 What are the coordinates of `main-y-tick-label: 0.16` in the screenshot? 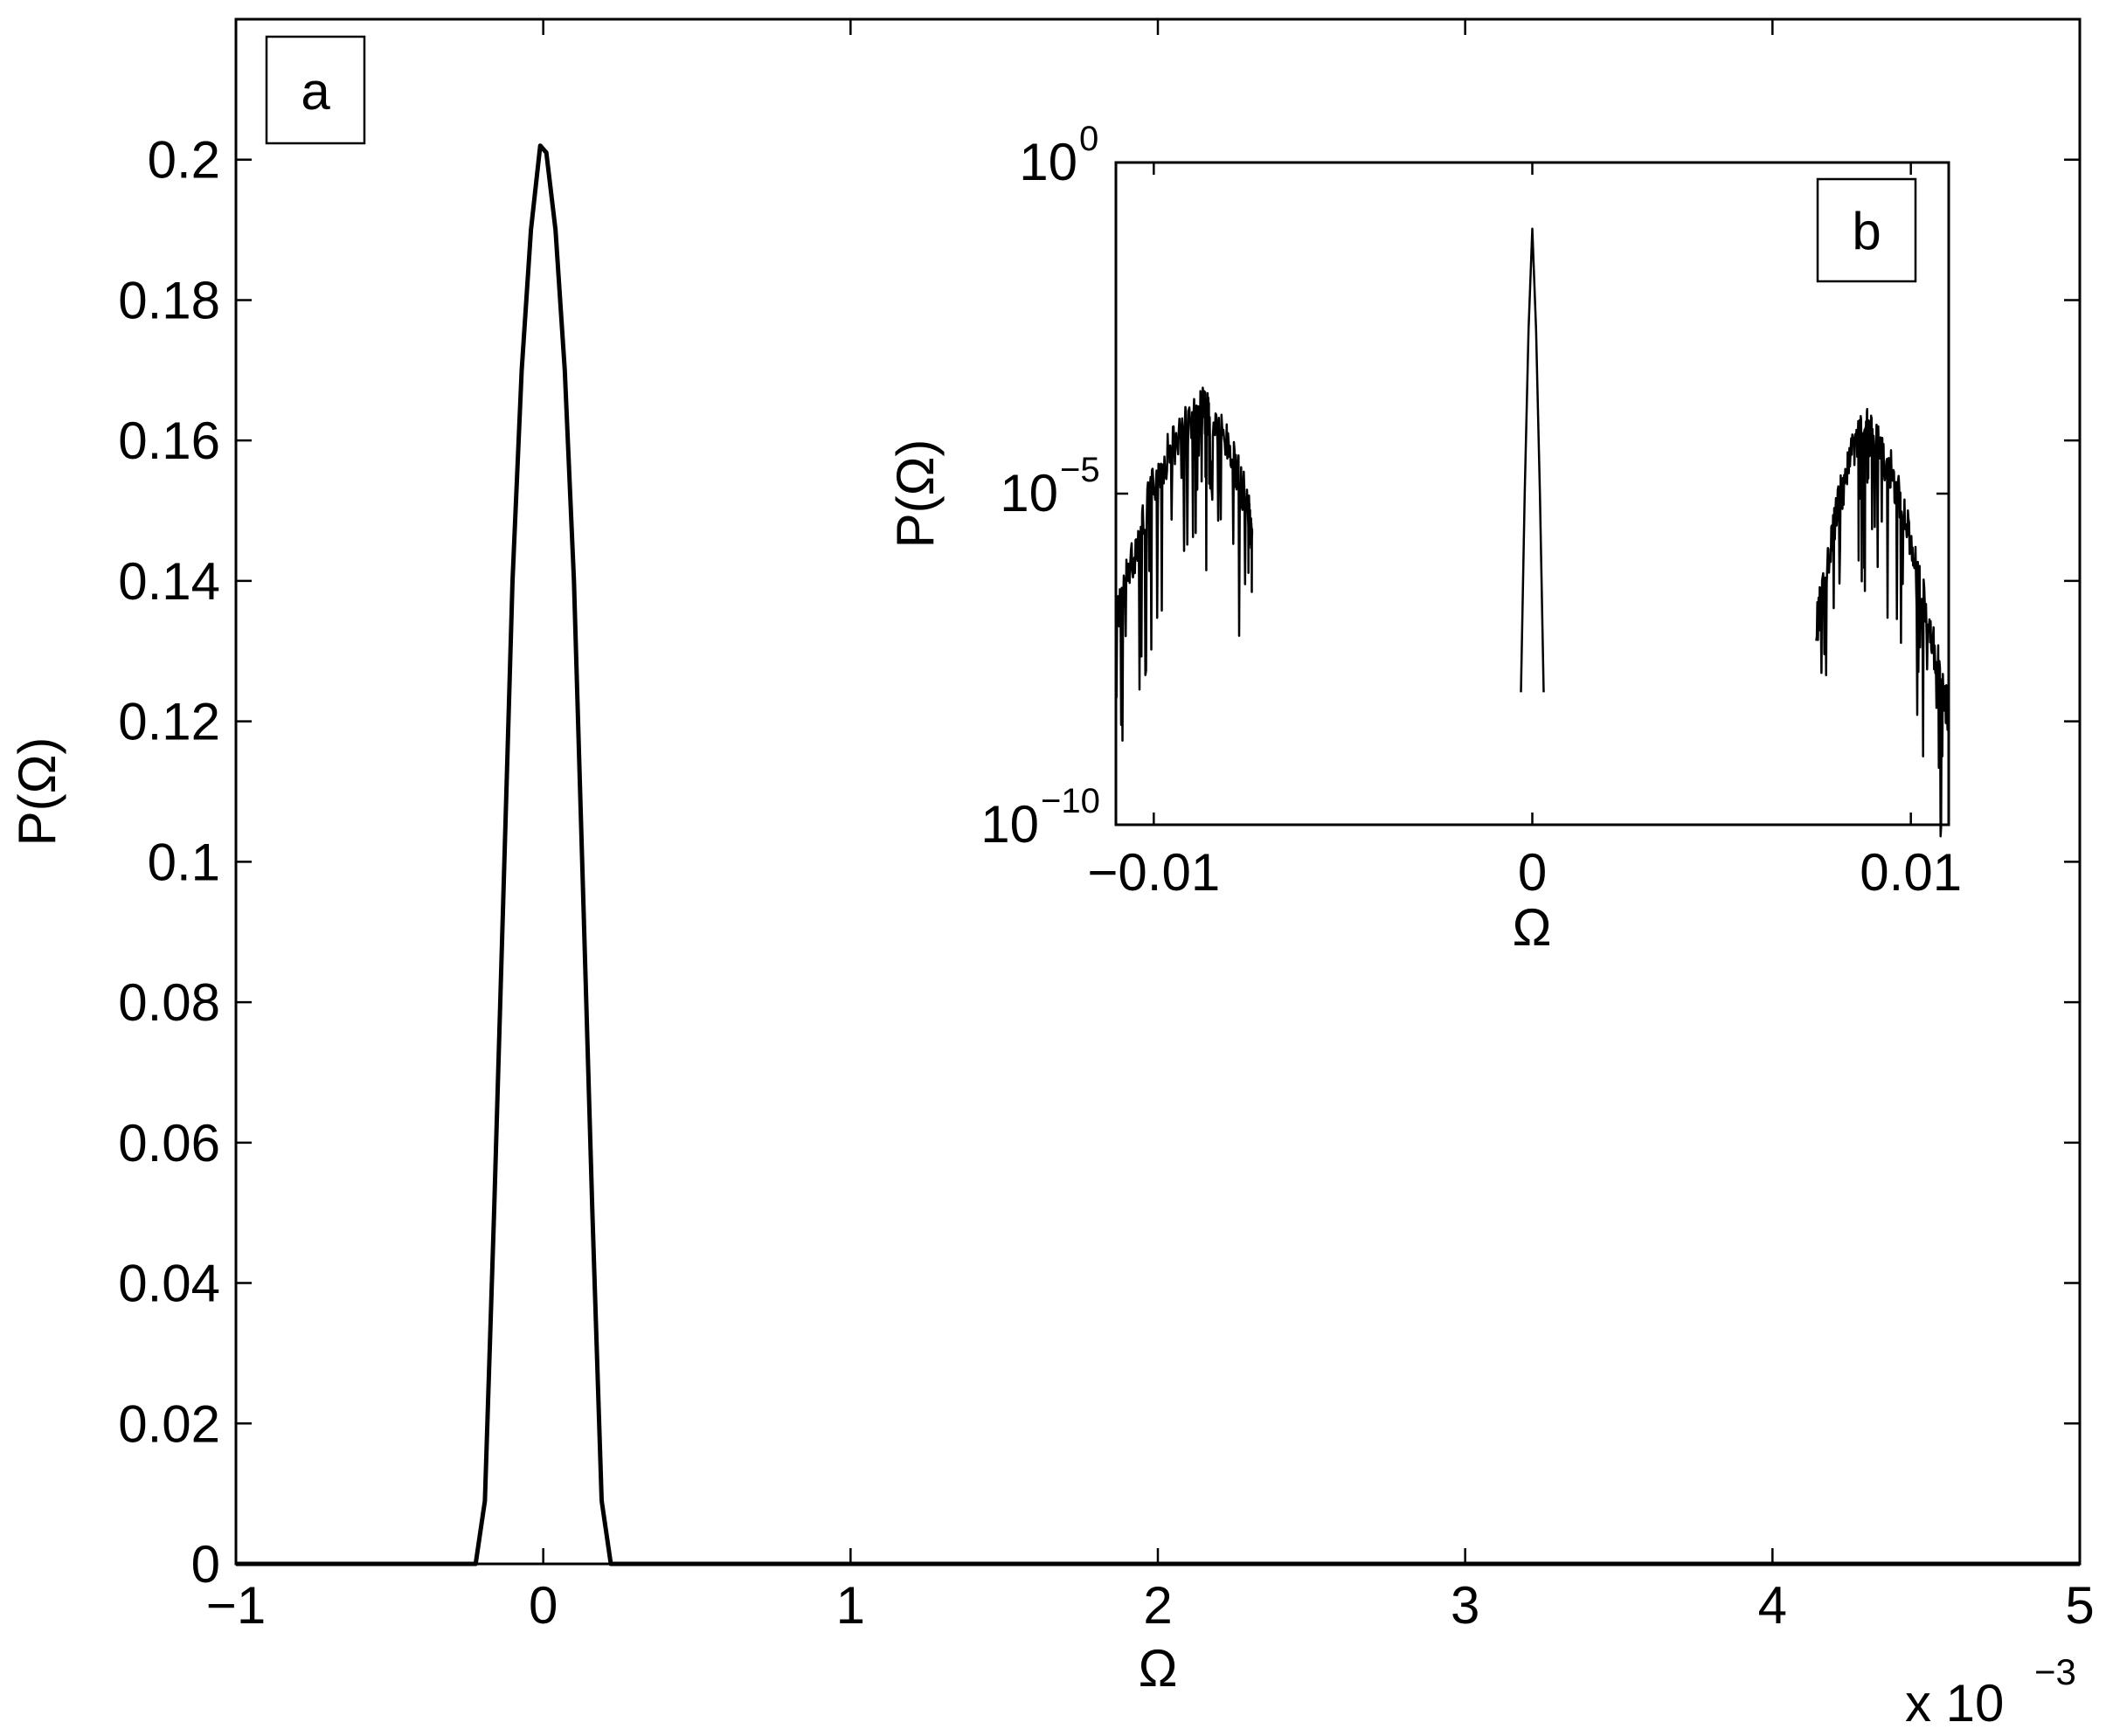 It's located at (169, 441).